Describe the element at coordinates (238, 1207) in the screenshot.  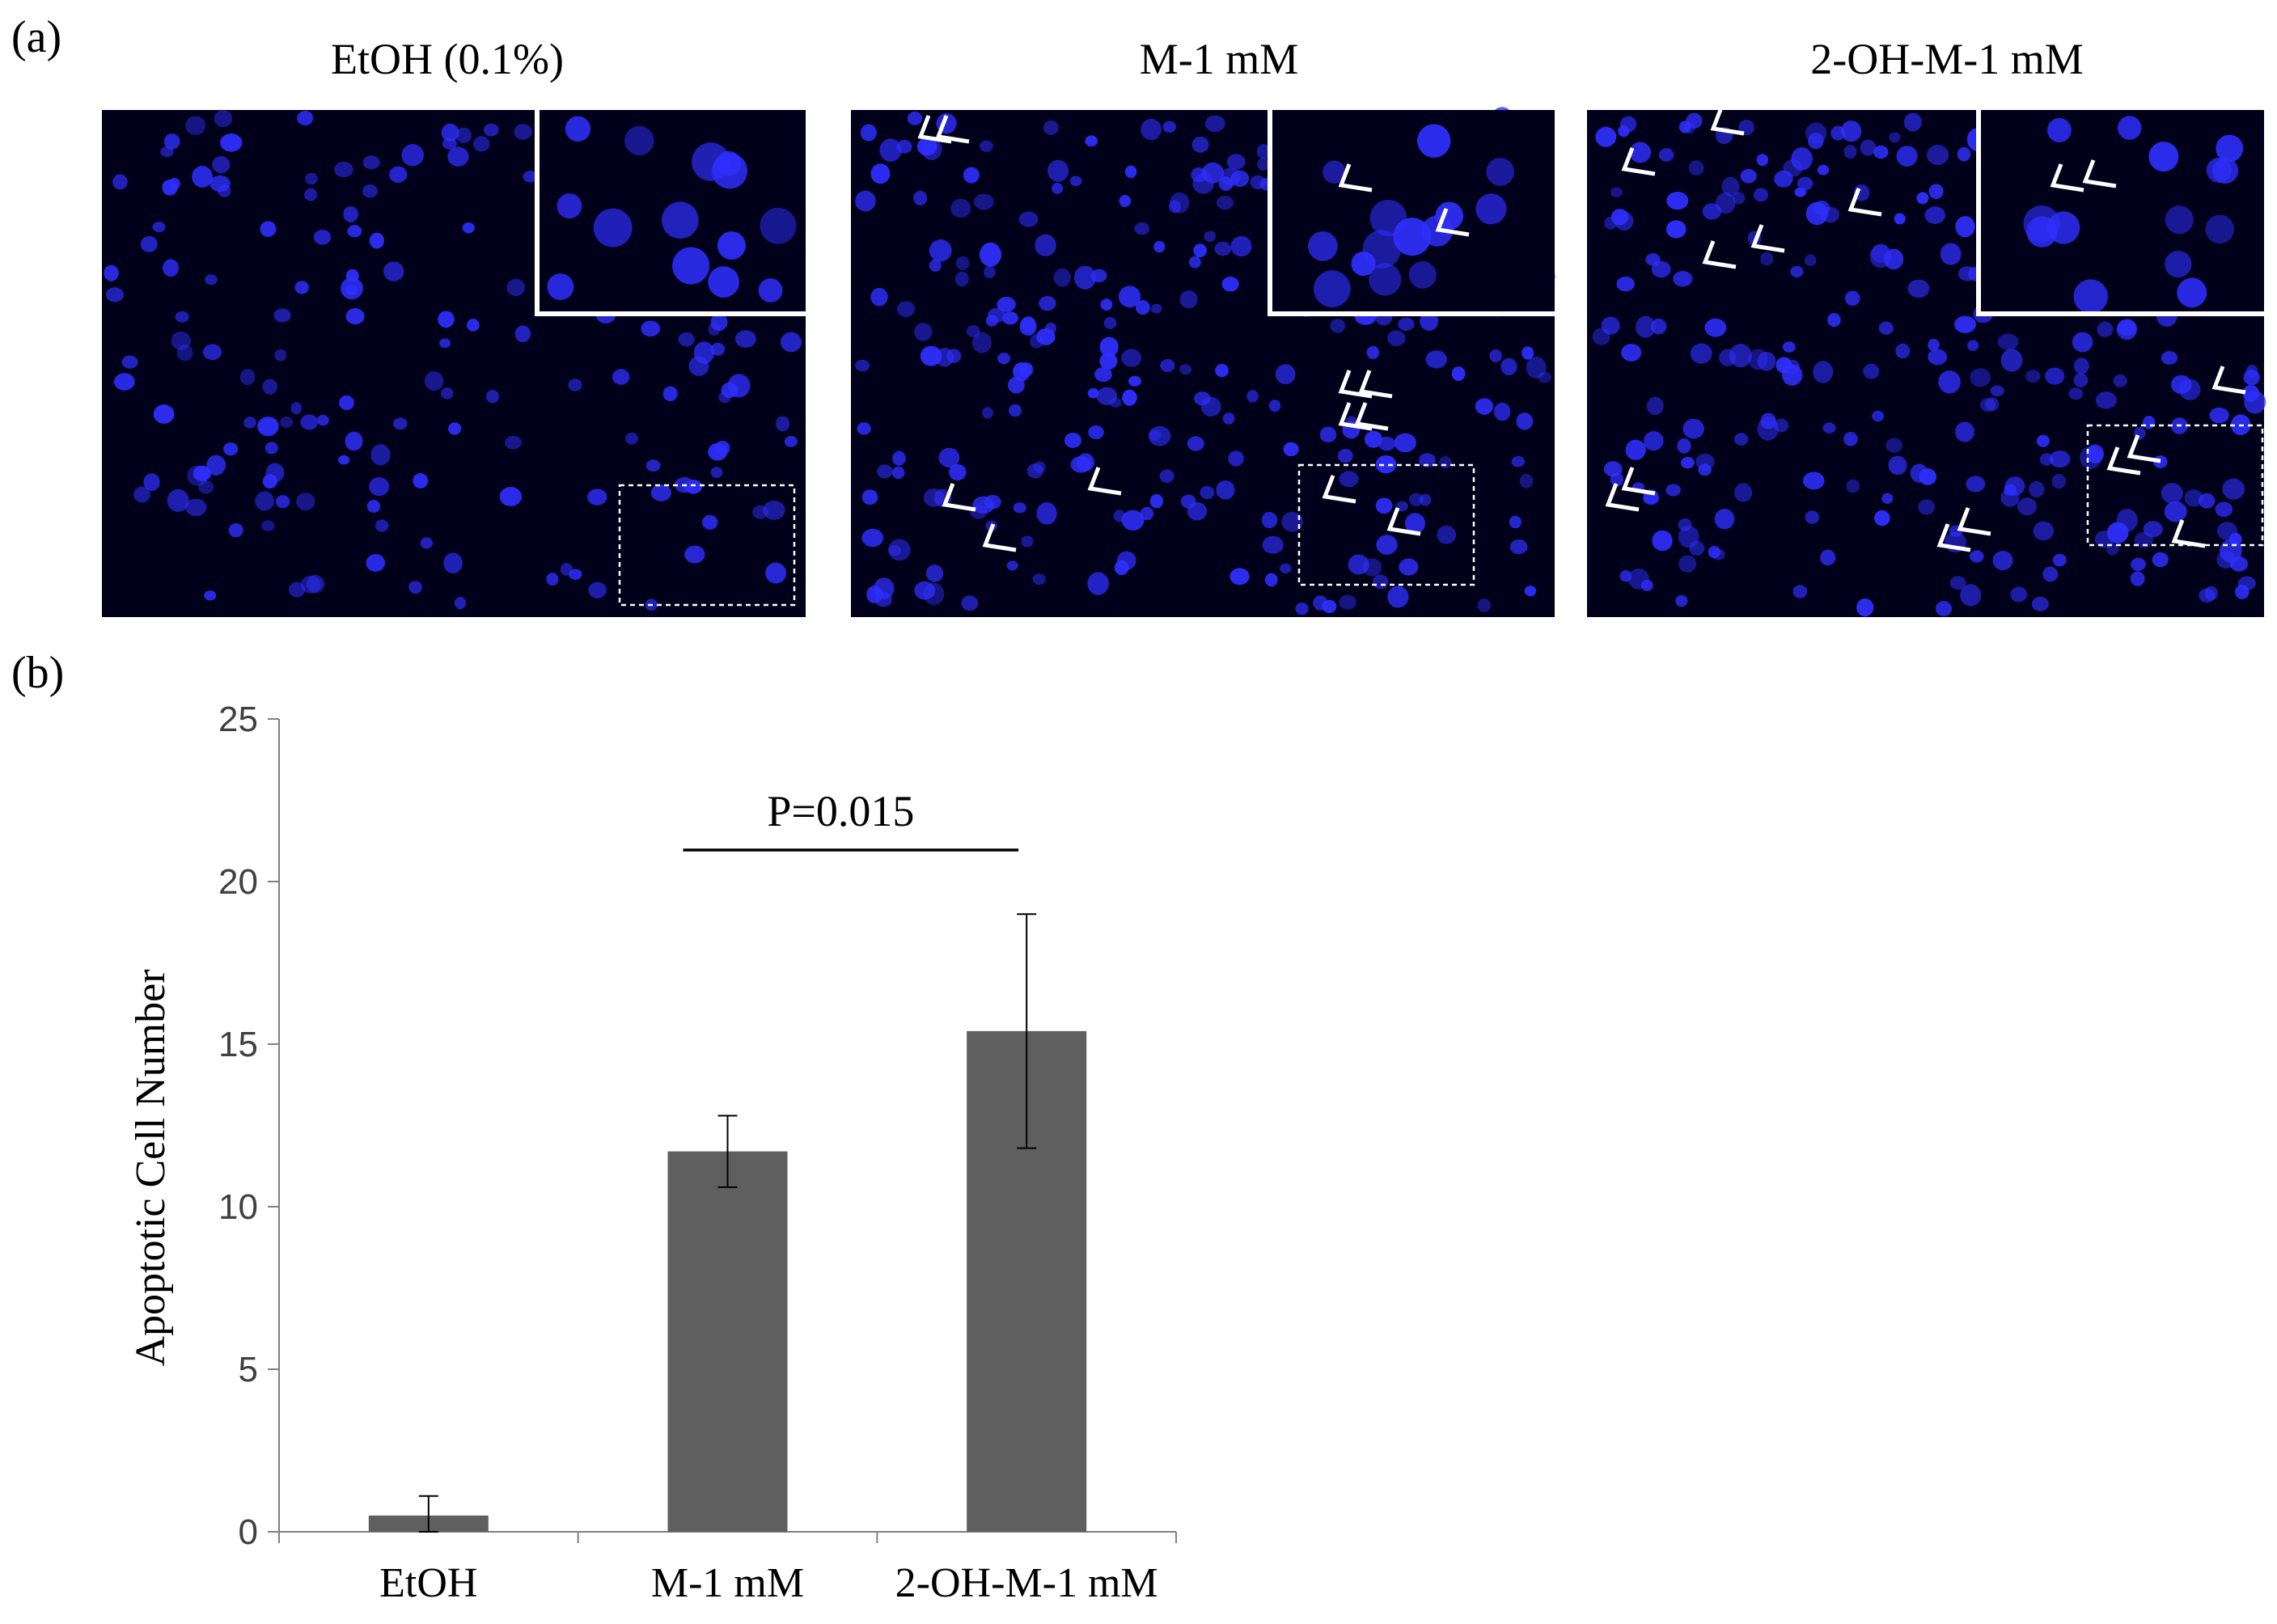
I see `y-tick-label: 10` at that location.